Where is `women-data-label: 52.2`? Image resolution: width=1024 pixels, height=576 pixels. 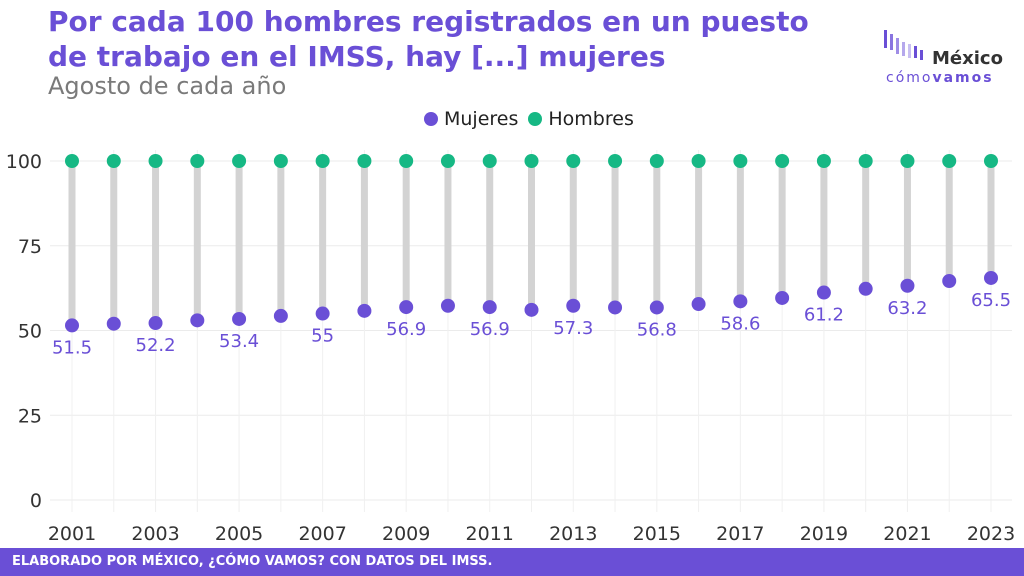
women-data-label: 52.2 is located at coordinates (156, 345).